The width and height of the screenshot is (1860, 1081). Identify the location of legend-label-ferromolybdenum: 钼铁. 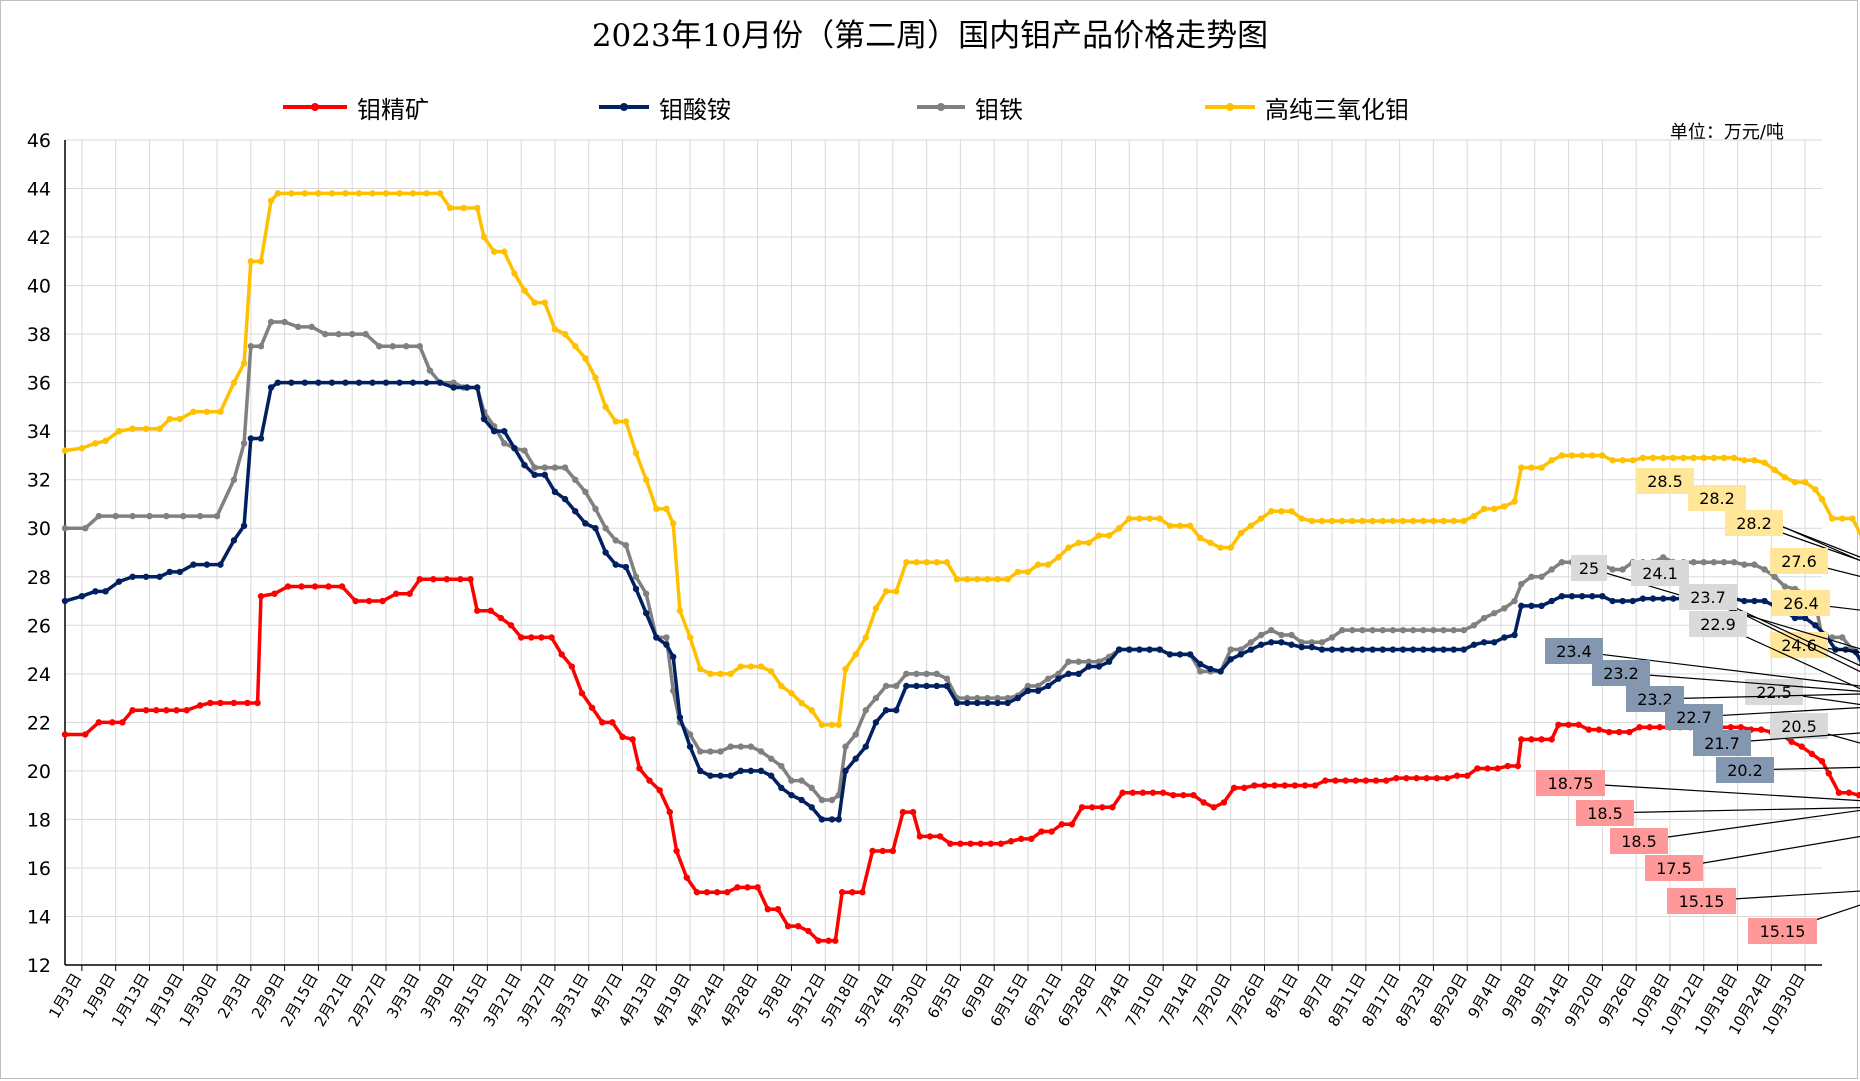
(999, 109).